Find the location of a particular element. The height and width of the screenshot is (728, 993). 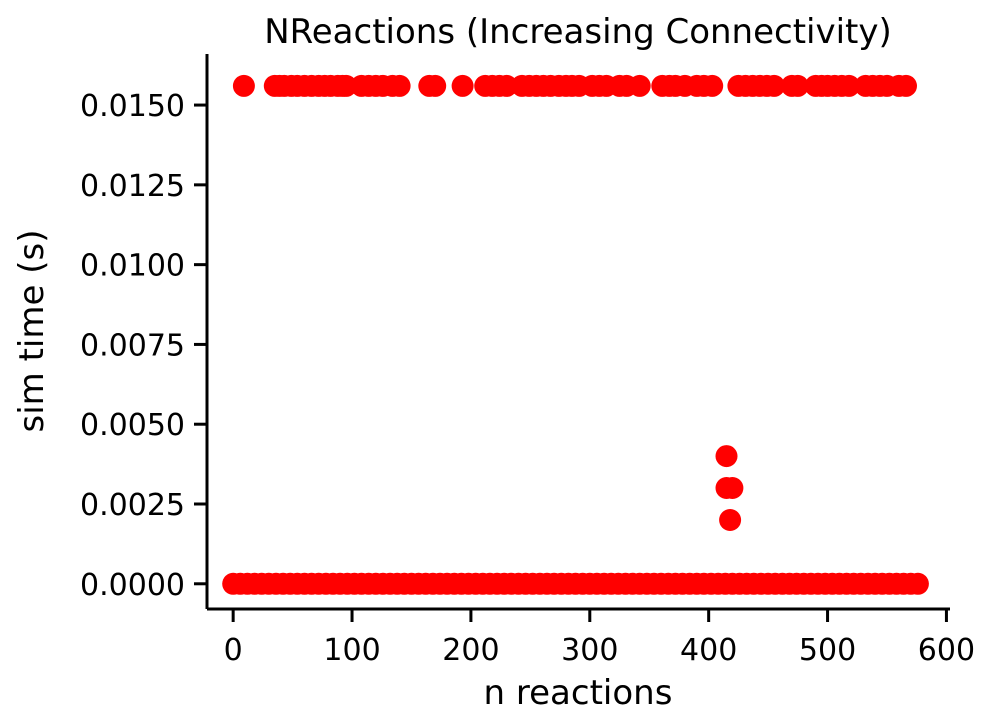

y-tick-label: 0.0150 is located at coordinates (132, 106).